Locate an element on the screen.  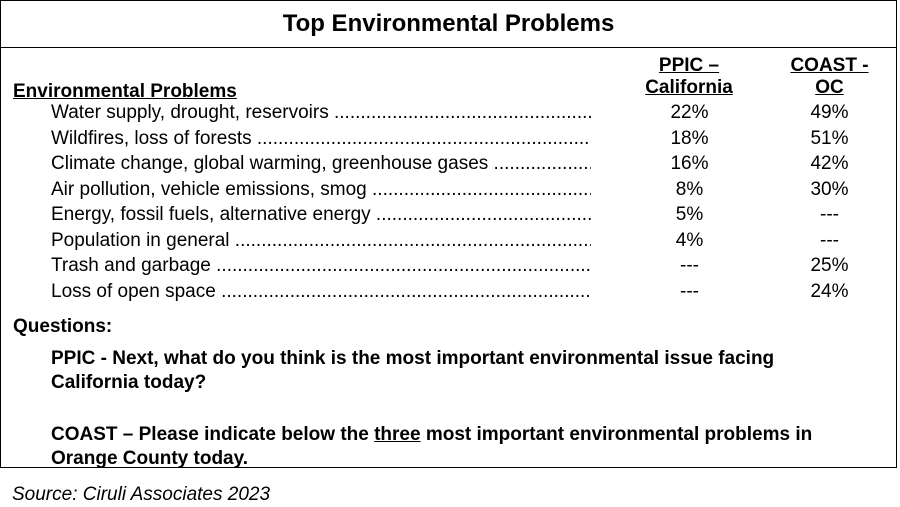
coast-value: 30% is located at coordinates (829, 189).